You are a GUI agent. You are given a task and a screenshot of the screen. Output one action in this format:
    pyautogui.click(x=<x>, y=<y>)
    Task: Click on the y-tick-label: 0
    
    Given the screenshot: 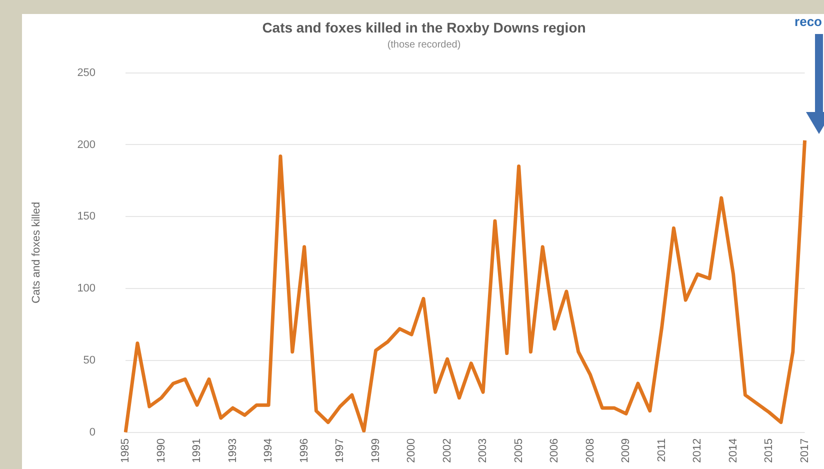 What is the action you would take?
    pyautogui.click(x=92, y=432)
    